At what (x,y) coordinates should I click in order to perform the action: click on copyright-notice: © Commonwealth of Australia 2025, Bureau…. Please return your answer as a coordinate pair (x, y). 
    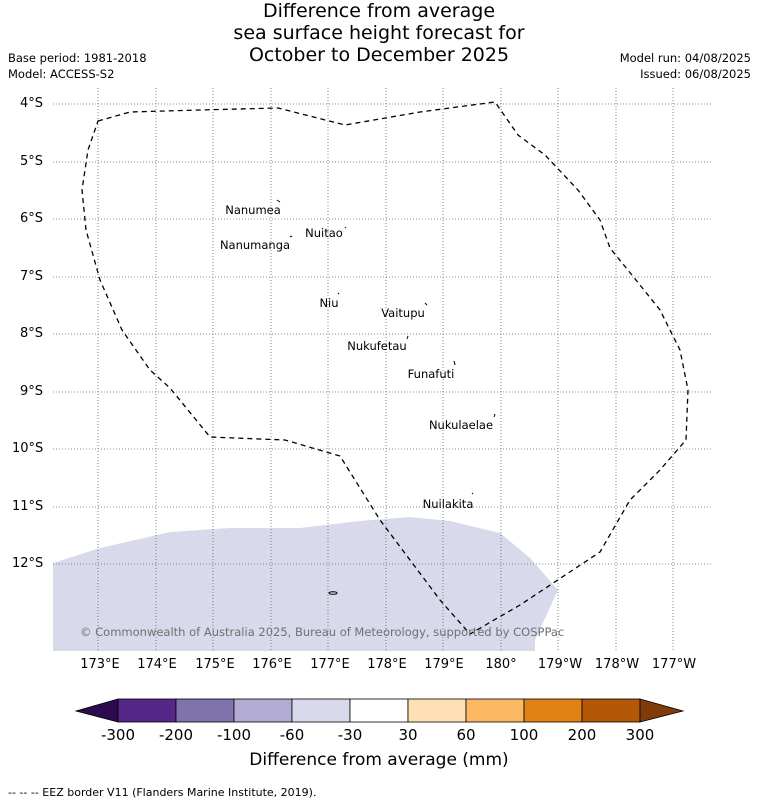
    Looking at the image, I should click on (322, 632).